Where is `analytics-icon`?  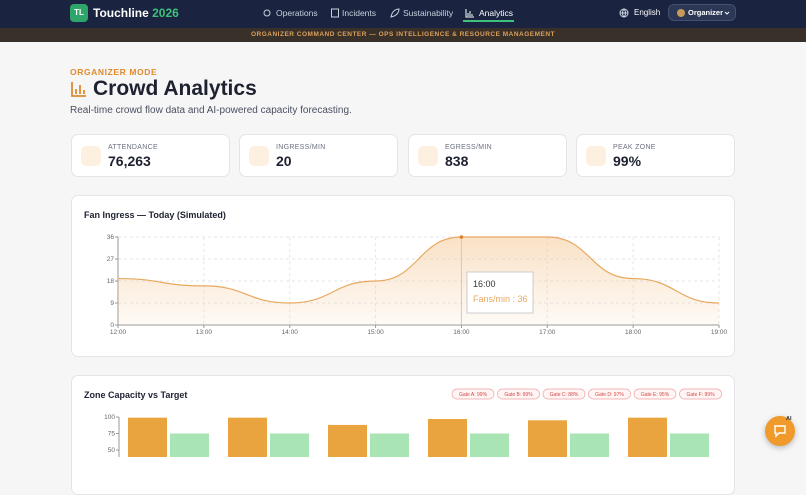
analytics-icon is located at coordinates (78, 89).